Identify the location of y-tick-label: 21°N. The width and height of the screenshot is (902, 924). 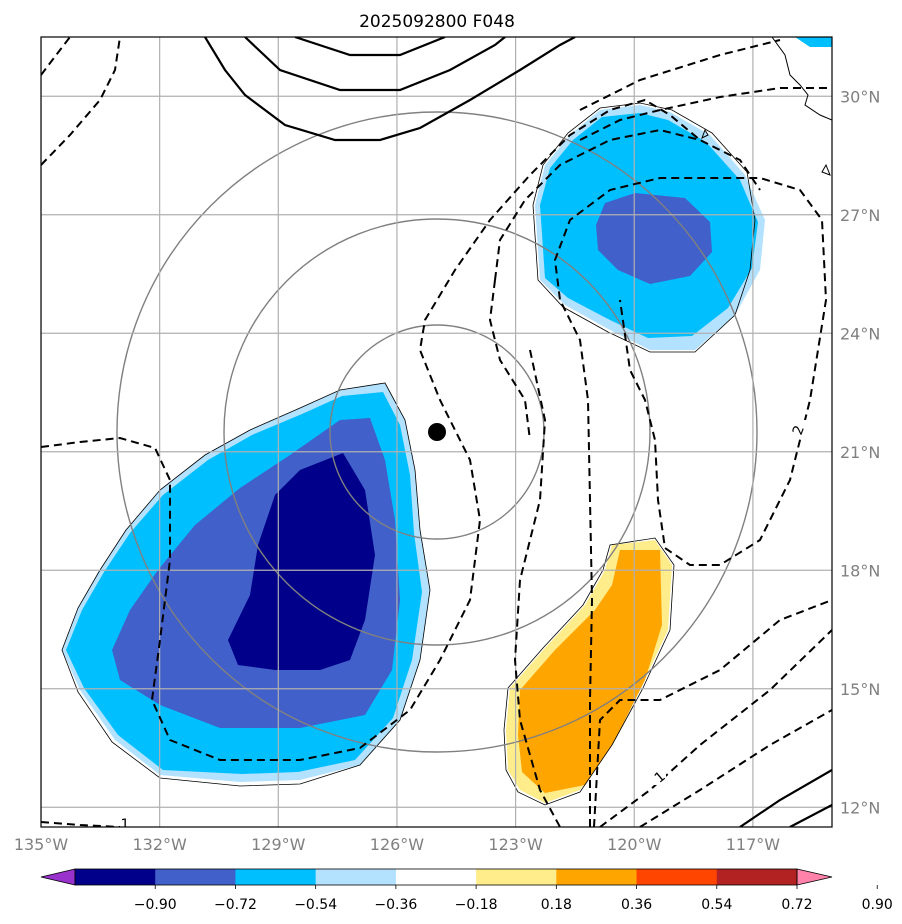
(860, 452).